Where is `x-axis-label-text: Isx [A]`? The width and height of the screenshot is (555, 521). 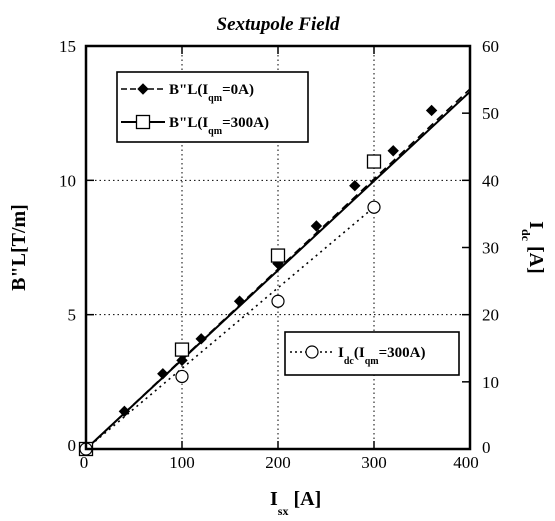
x-axis-label-text: Isx [A] is located at coordinates (295, 503).